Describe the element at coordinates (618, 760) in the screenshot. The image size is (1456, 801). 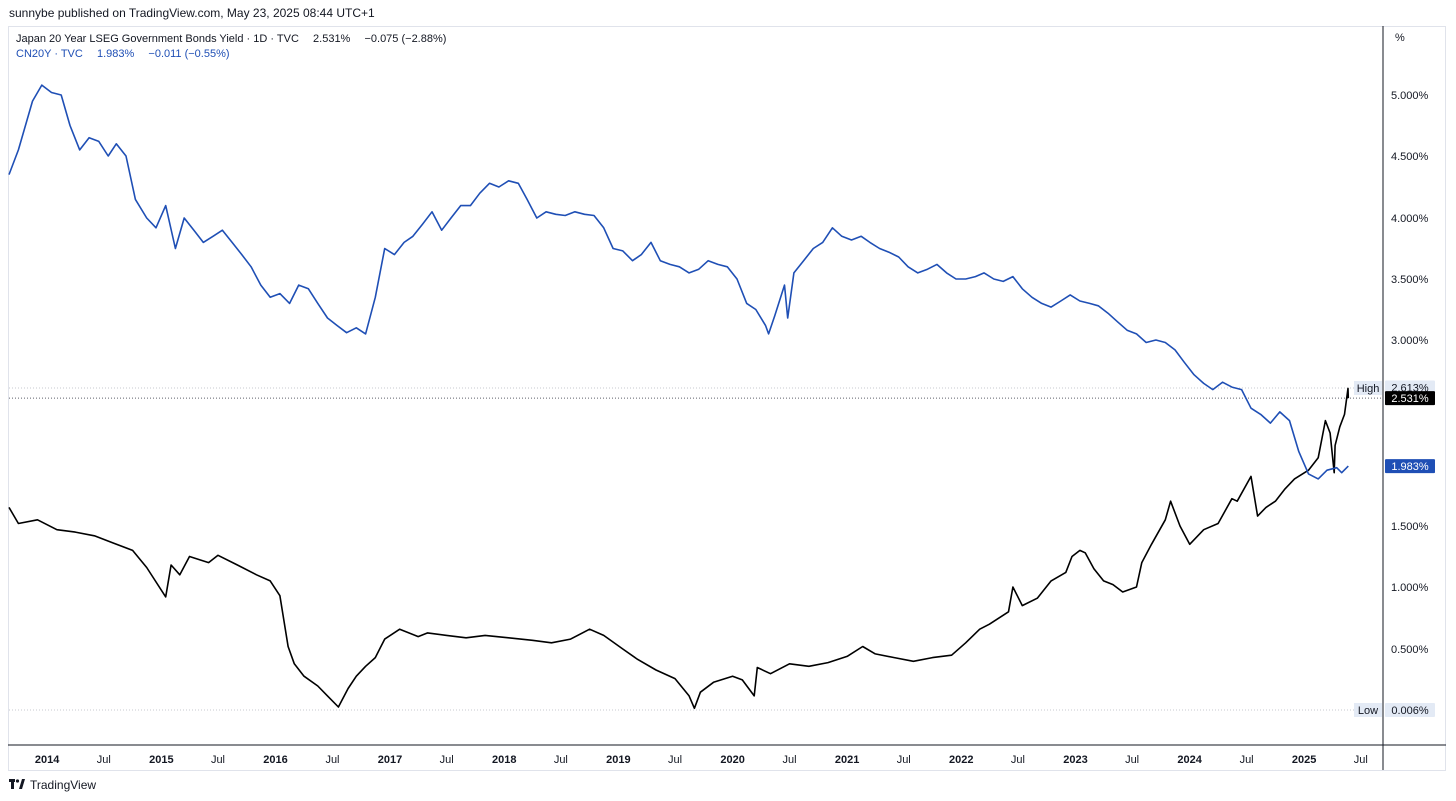
I see `x-tick-label: 2019` at that location.